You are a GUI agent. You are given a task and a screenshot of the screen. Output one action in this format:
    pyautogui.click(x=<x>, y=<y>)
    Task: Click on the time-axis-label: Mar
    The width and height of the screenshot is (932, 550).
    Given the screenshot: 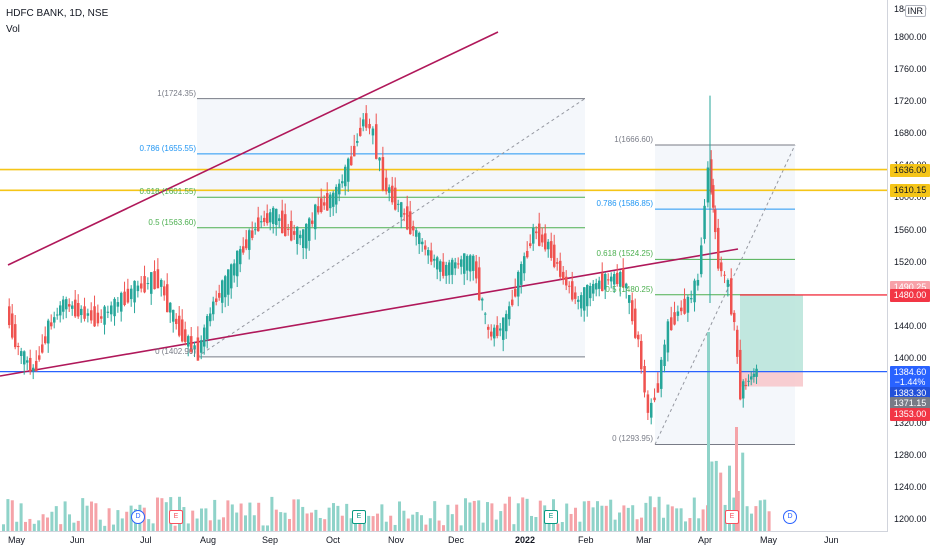 What is the action you would take?
    pyautogui.click(x=644, y=540)
    